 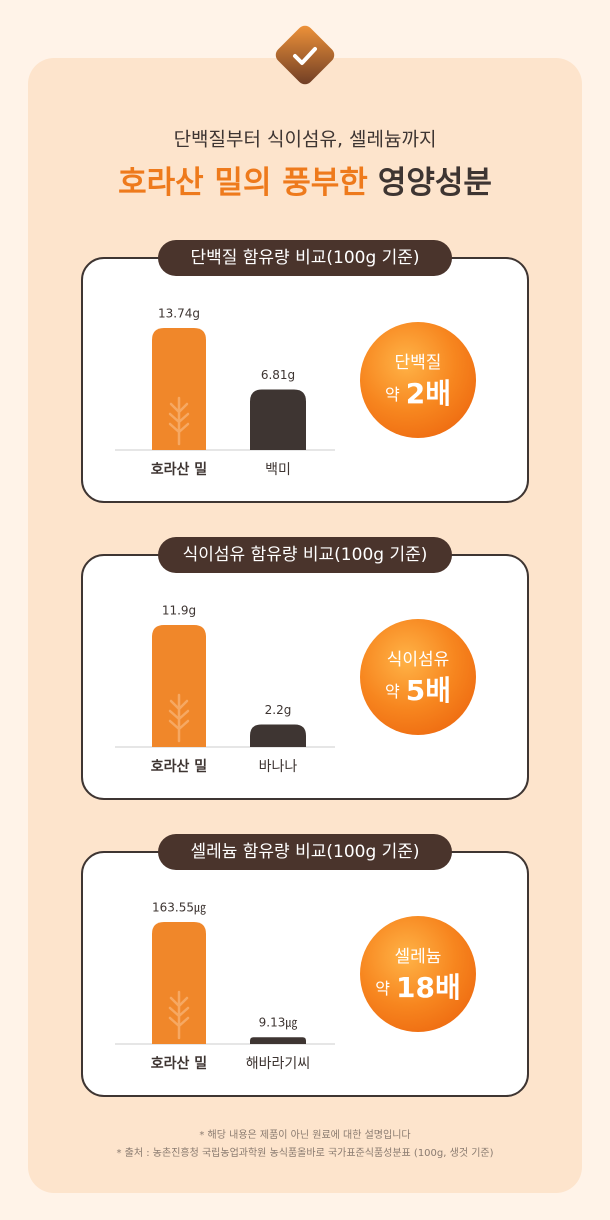 I want to click on value-label: 2.2g, so click(x=278, y=710).